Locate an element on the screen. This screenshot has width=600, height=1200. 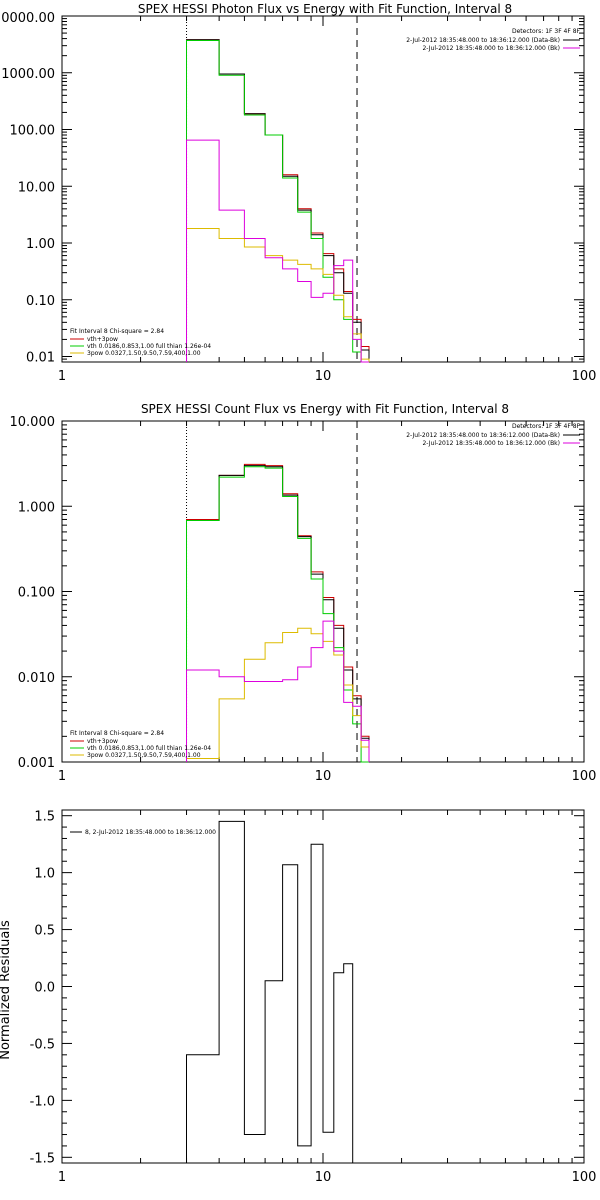
count-flux-series-vth is located at coordinates (277, 614).